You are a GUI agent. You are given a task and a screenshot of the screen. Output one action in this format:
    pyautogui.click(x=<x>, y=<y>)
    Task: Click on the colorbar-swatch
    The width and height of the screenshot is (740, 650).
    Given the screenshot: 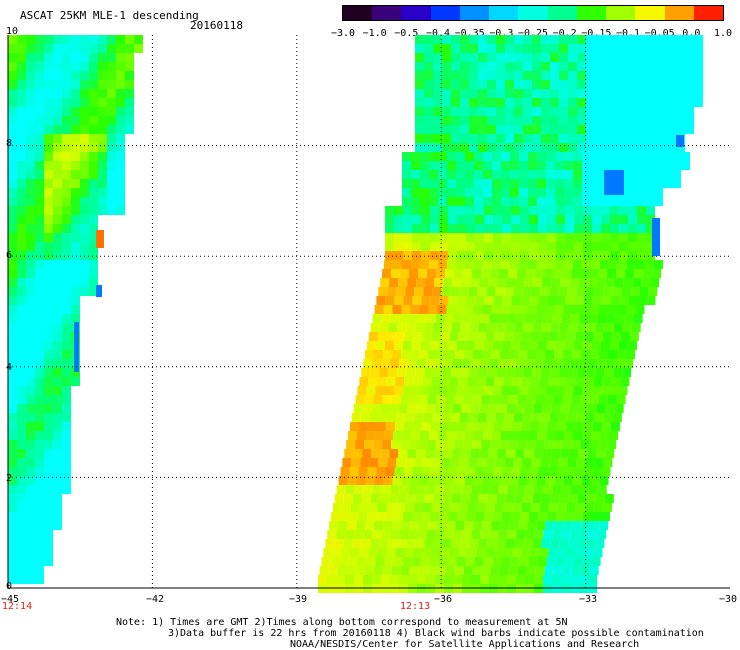 What is the action you would take?
    pyautogui.click(x=358, y=13)
    